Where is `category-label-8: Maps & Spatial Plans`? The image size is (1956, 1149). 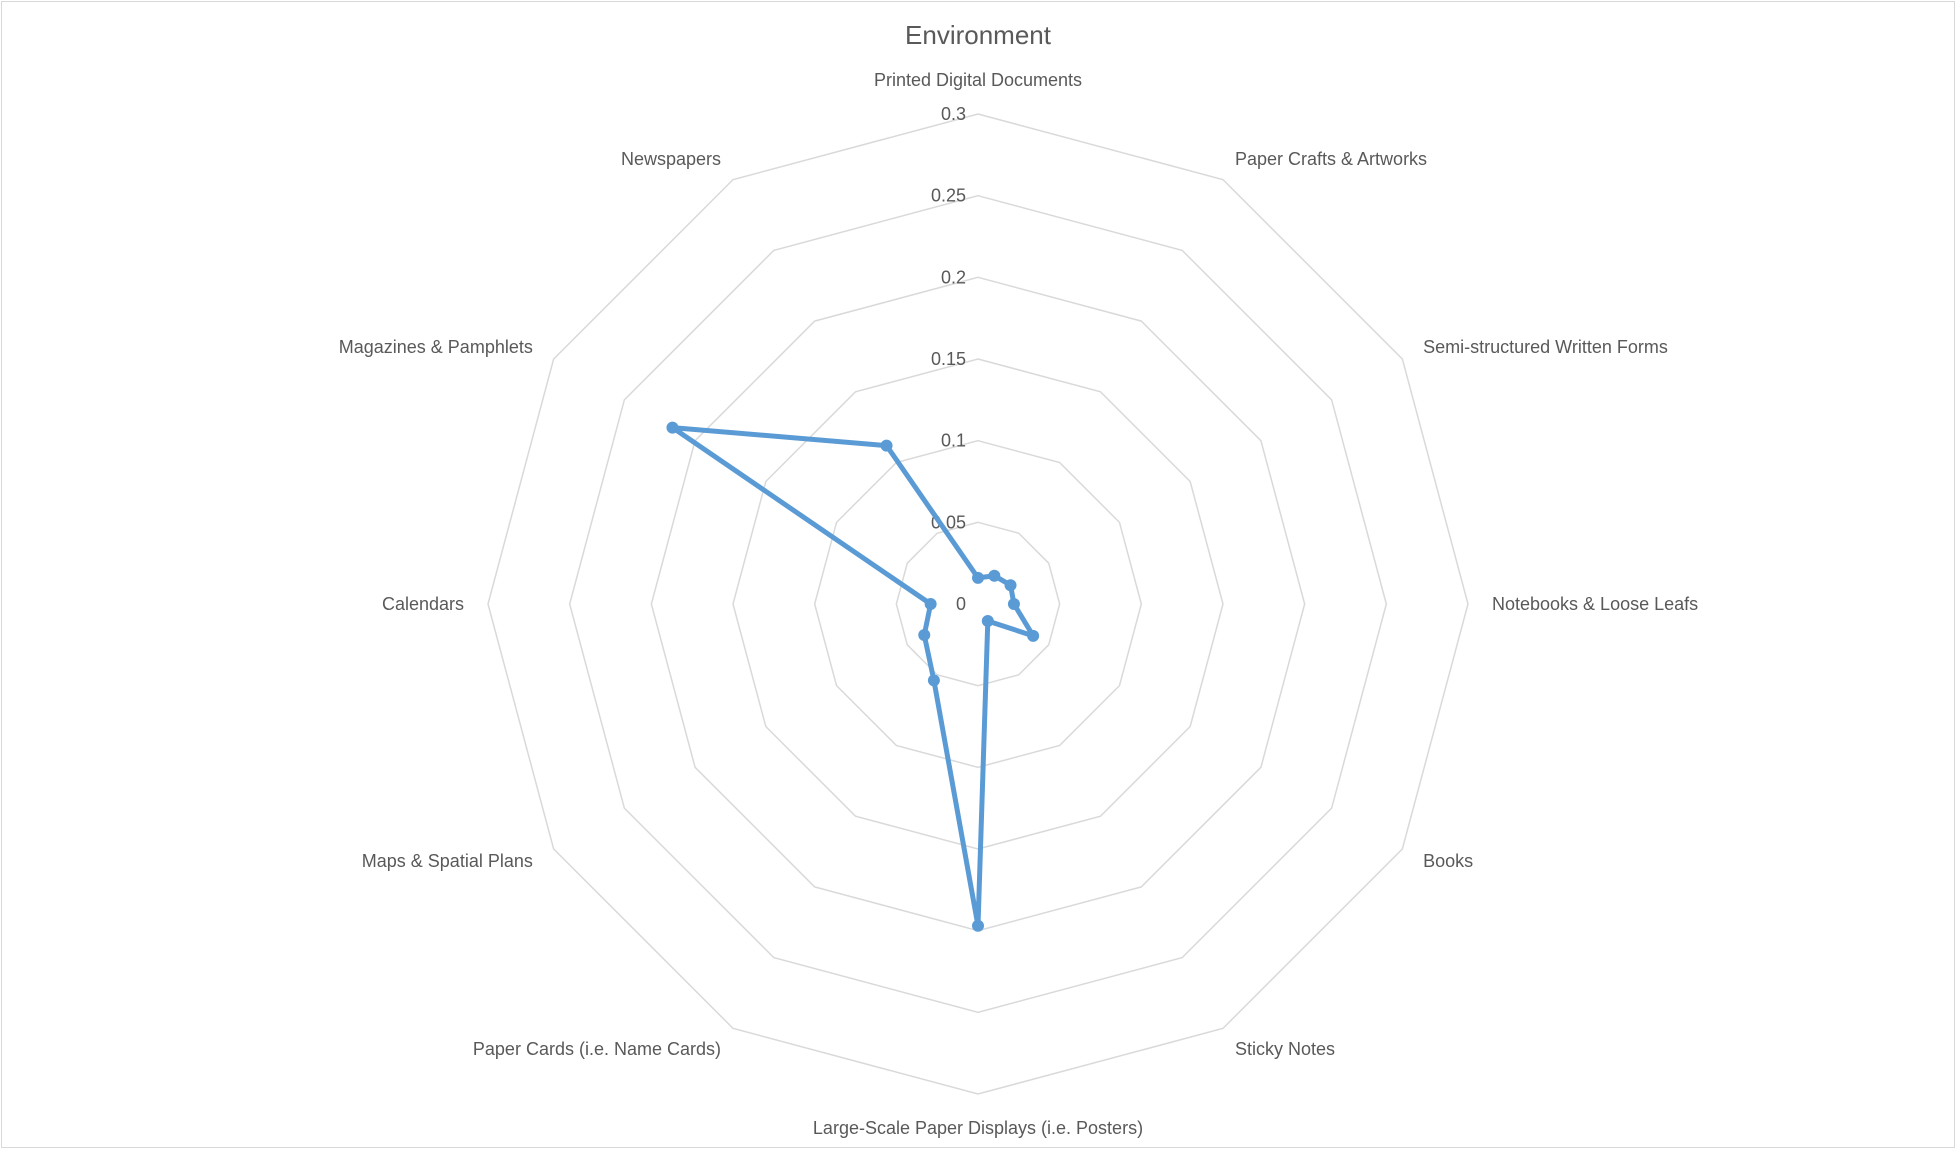 category-label-8: Maps & Spatial Plans is located at coordinates (447, 861).